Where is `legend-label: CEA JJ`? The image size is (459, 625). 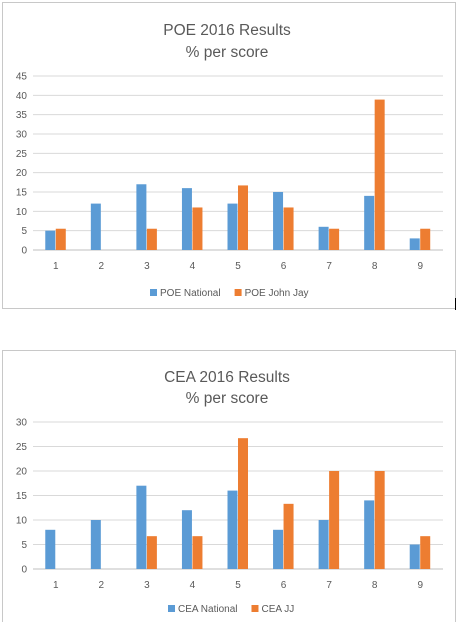 legend-label: CEA JJ is located at coordinates (277, 609).